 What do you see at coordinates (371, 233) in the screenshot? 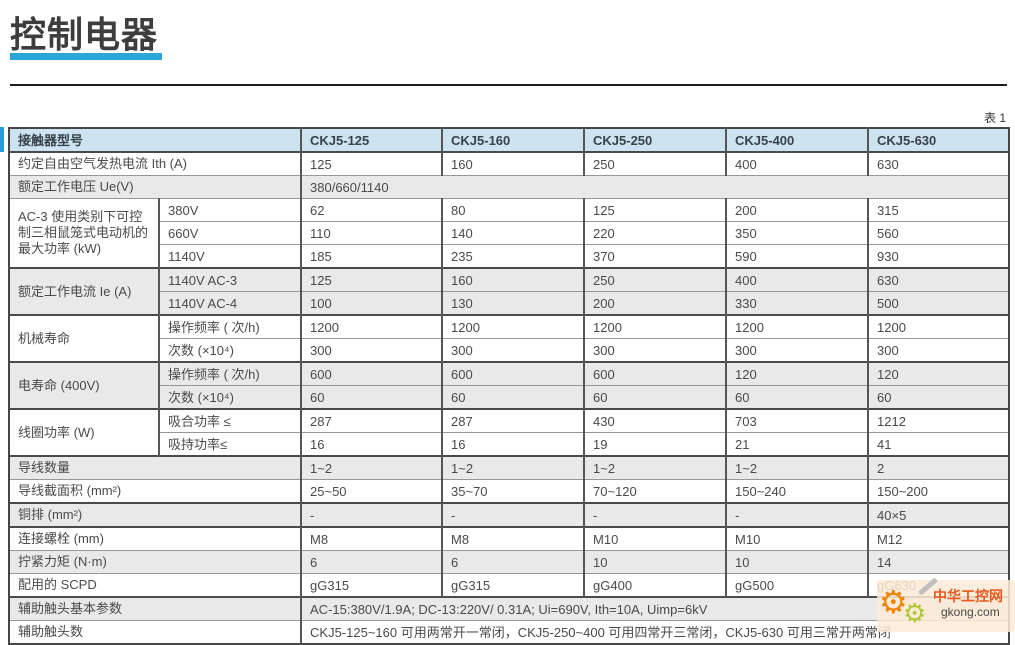
I see `table-cell: 110` at bounding box center [371, 233].